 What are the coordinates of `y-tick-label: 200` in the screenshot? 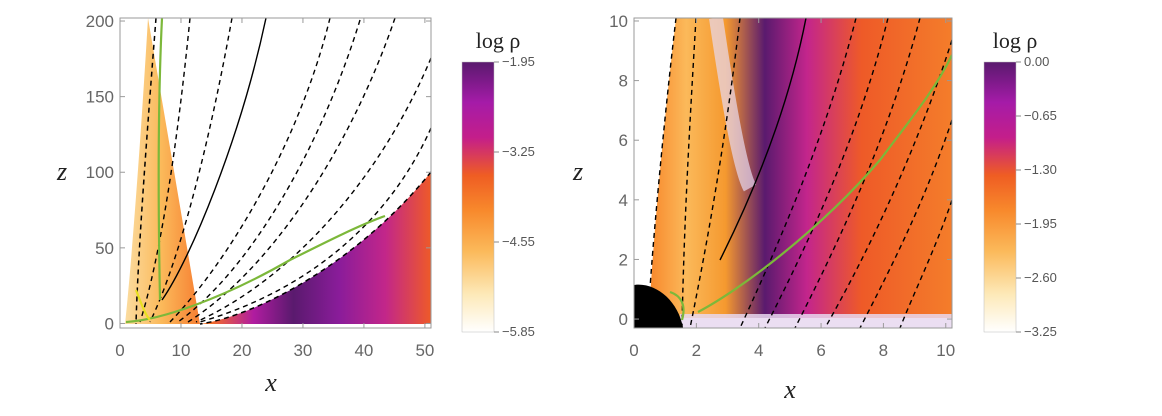 It's located at (100, 21).